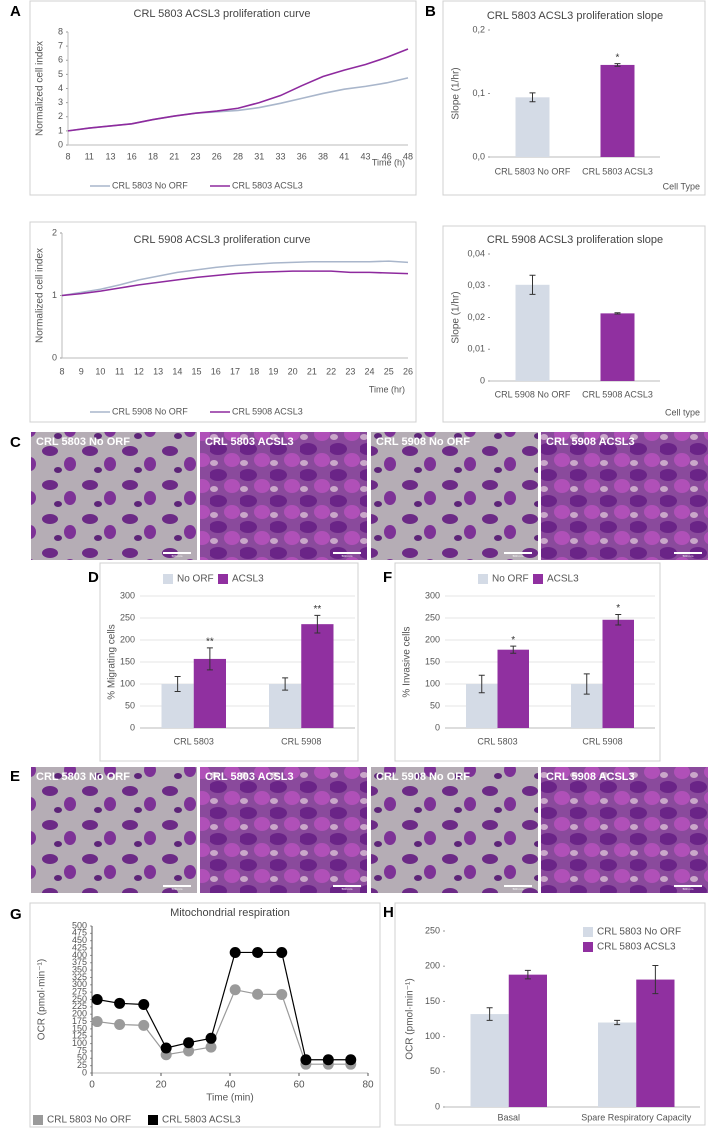  I want to click on y-axis-label: OCR (pmol·min⁻¹), so click(410, 1018).